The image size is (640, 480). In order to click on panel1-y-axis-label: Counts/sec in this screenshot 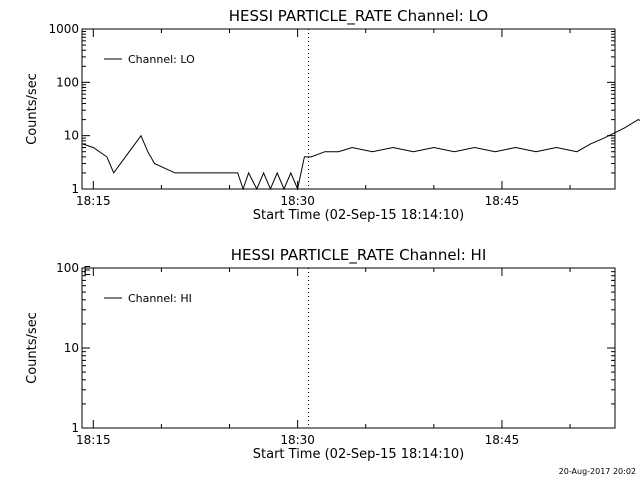, I will do `click(32, 109)`.